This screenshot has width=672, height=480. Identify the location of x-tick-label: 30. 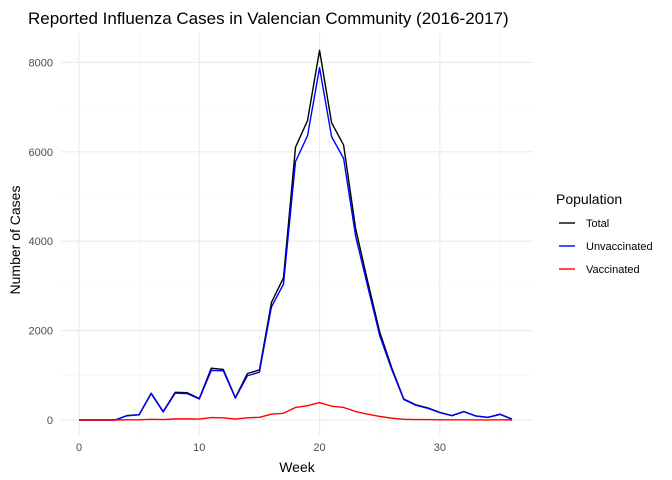
(440, 448).